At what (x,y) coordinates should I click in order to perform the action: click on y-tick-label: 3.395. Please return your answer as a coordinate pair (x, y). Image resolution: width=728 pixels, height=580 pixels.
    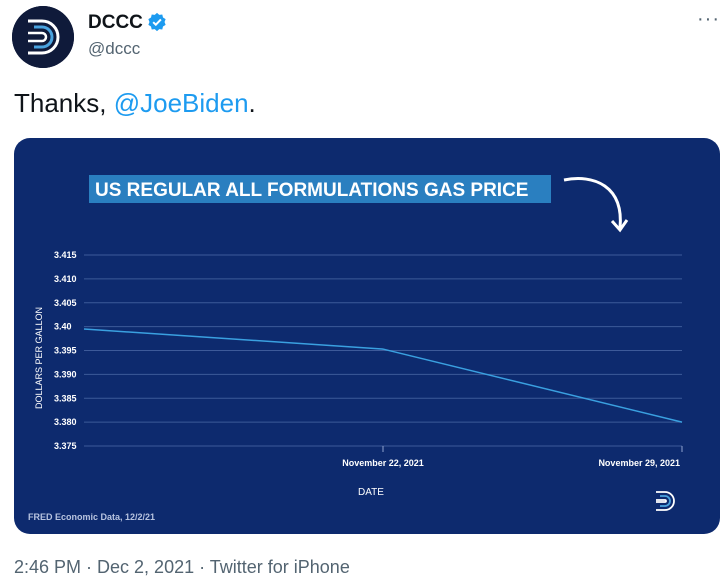
    Looking at the image, I should click on (65, 351).